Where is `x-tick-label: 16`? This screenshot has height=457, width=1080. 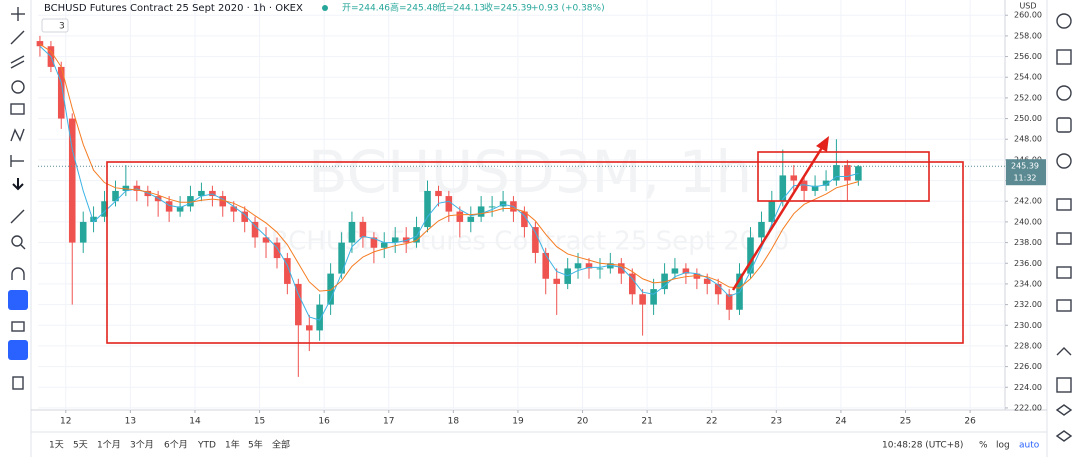
x-tick-label: 16 is located at coordinates (324, 422).